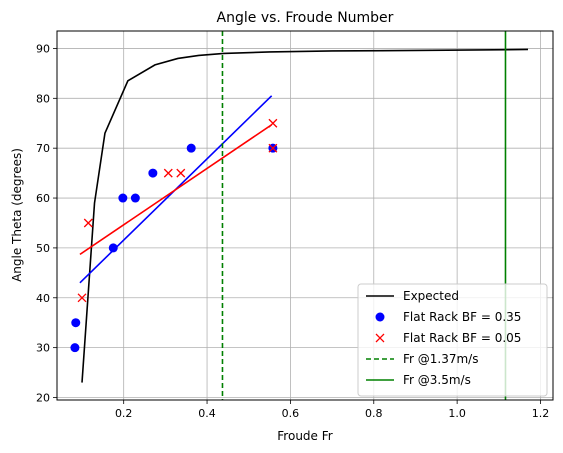  I want to click on chart-title: Angle vs. Froude Number, so click(305, 18).